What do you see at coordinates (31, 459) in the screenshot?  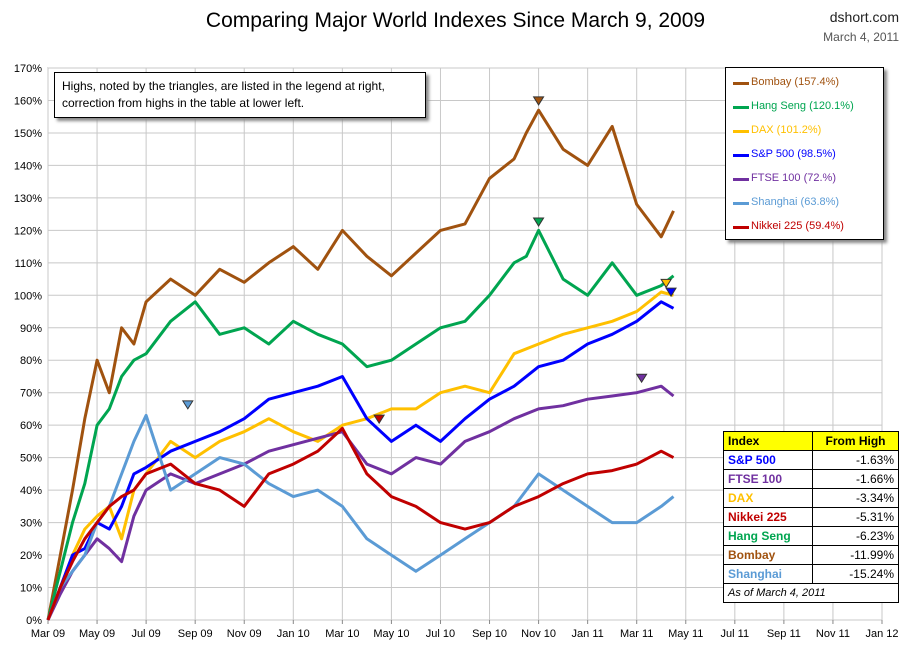 I see `y-tick-label: 50%` at bounding box center [31, 459].